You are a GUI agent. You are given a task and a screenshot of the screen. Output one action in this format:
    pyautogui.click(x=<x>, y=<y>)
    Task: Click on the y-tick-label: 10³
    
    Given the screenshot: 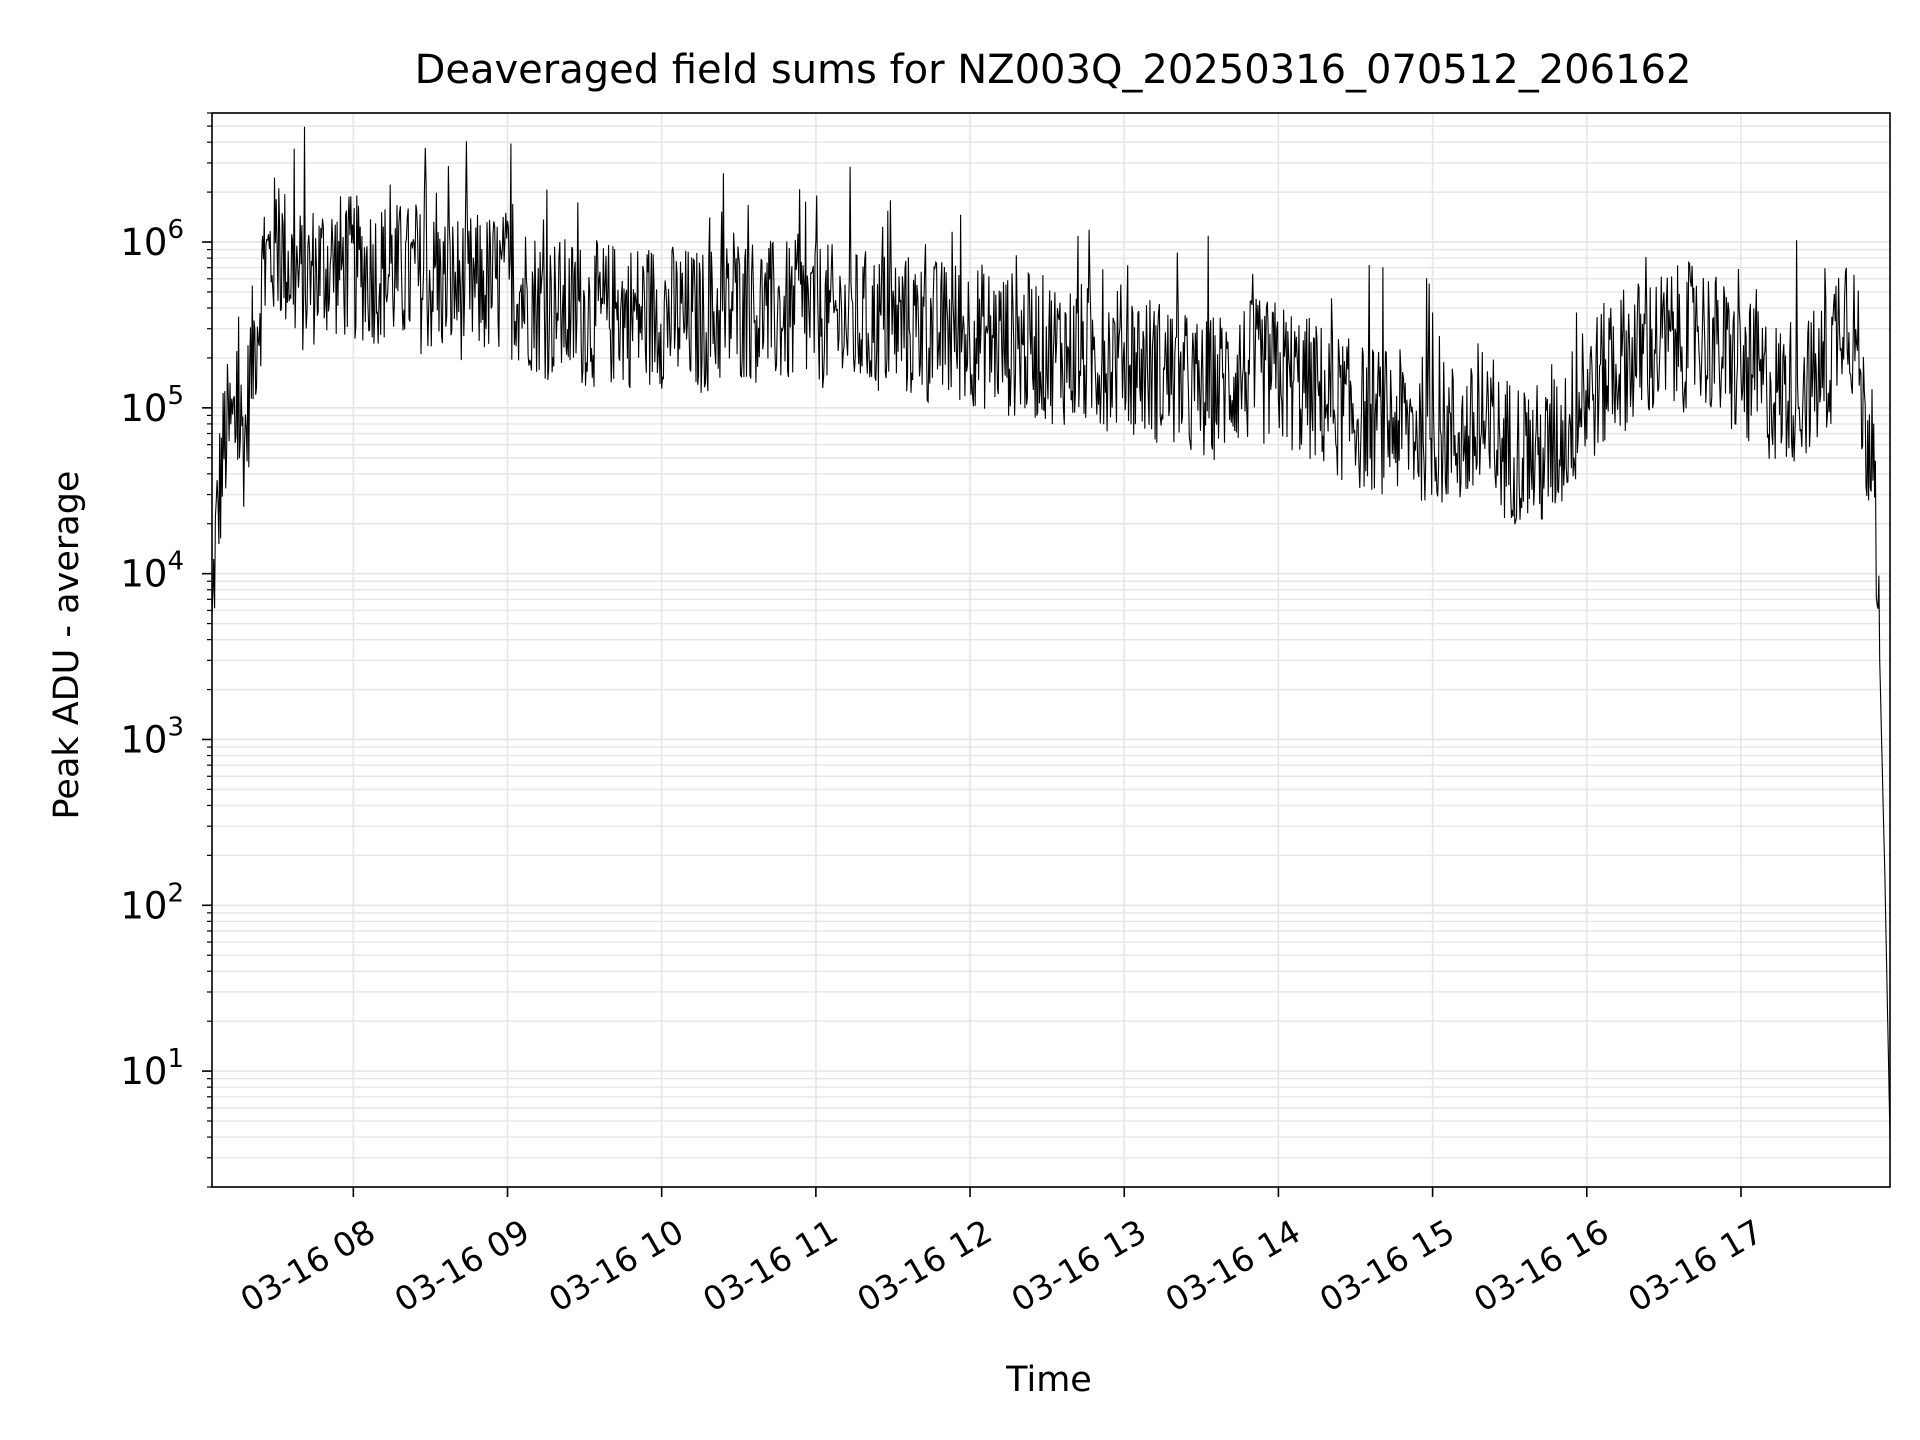 What is the action you would take?
    pyautogui.click(x=152, y=736)
    